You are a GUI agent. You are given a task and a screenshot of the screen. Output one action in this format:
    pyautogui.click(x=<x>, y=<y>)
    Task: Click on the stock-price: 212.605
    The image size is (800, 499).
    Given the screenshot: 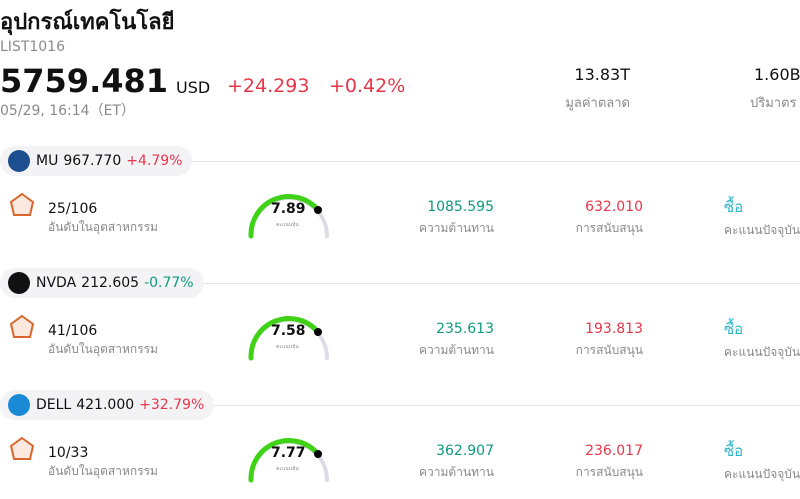 What is the action you would take?
    pyautogui.click(x=110, y=283)
    